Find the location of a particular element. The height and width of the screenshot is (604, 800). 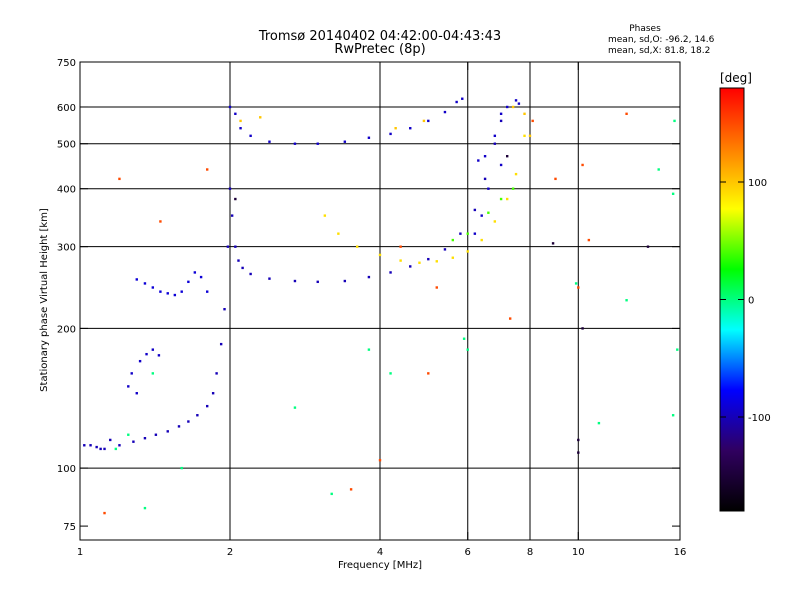

y-tick-labels: 75 100 200 300 400 500 600 750 is located at coordinates (66, 295).